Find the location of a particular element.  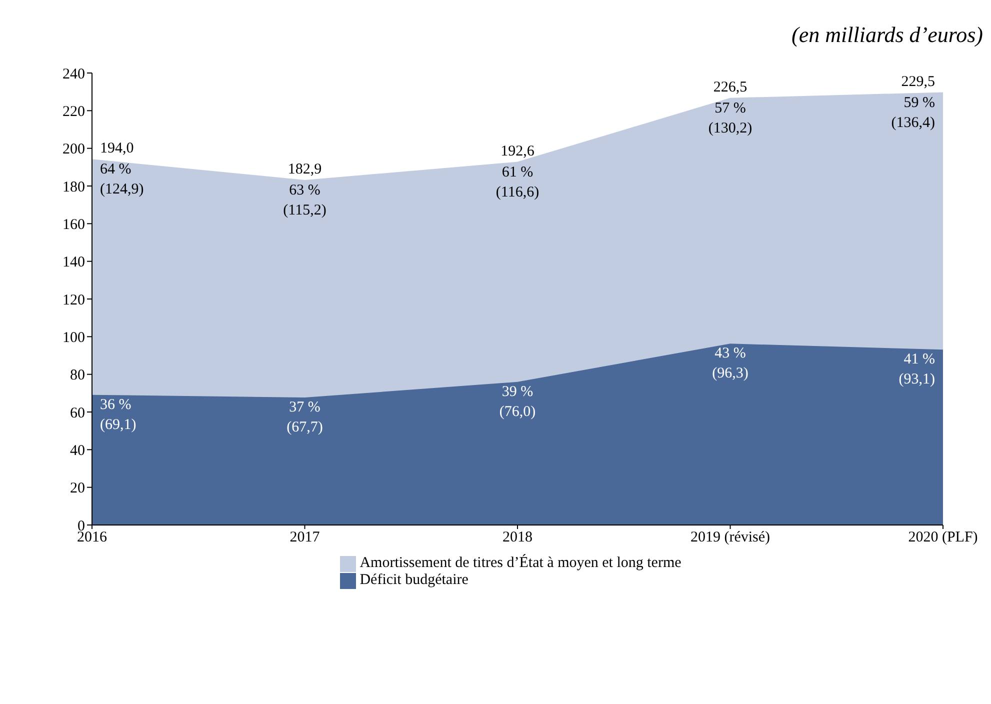

data-label: 57 % (130,2) is located at coordinates (730, 118).